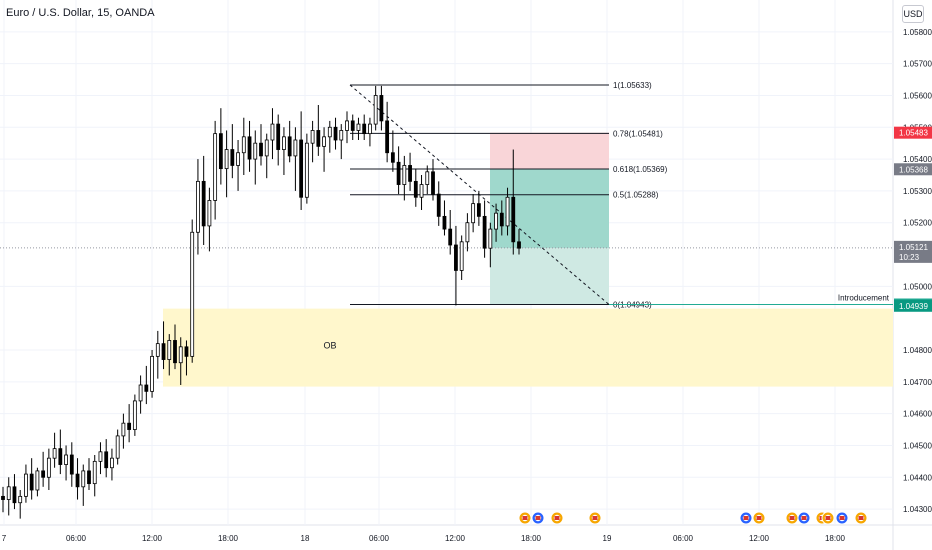  What do you see at coordinates (759, 538) in the screenshot?
I see `x-tick-label: 12:00` at bounding box center [759, 538].